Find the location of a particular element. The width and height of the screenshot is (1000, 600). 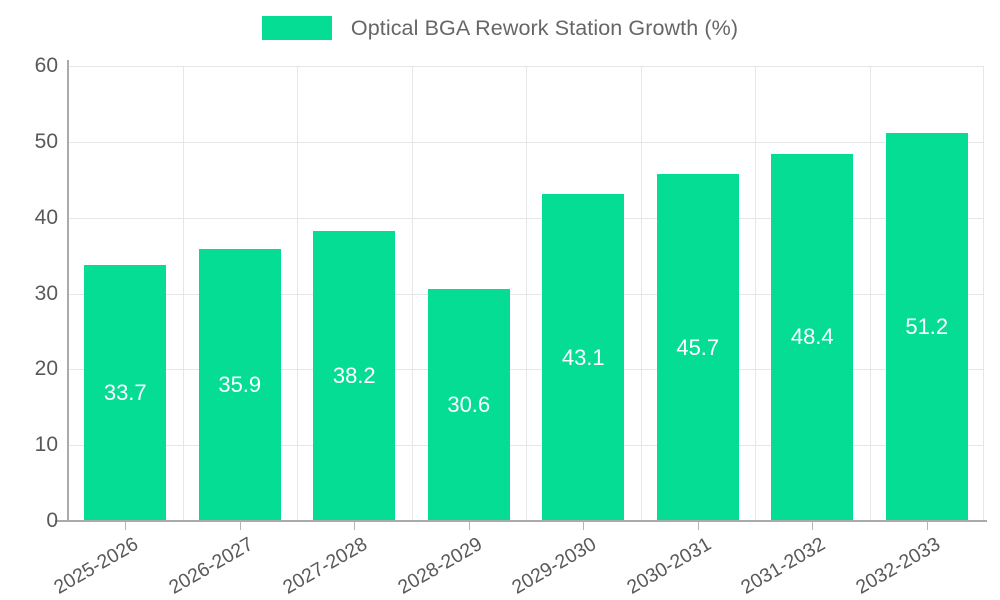

x-axis-line is located at coordinates (521, 521).